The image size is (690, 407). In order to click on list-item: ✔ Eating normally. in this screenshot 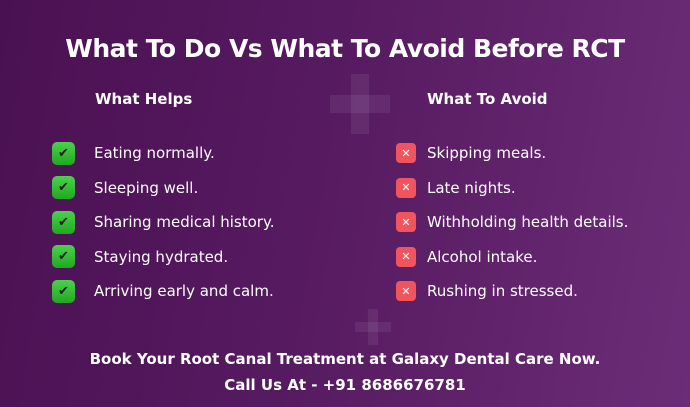, I will do `click(163, 153)`.